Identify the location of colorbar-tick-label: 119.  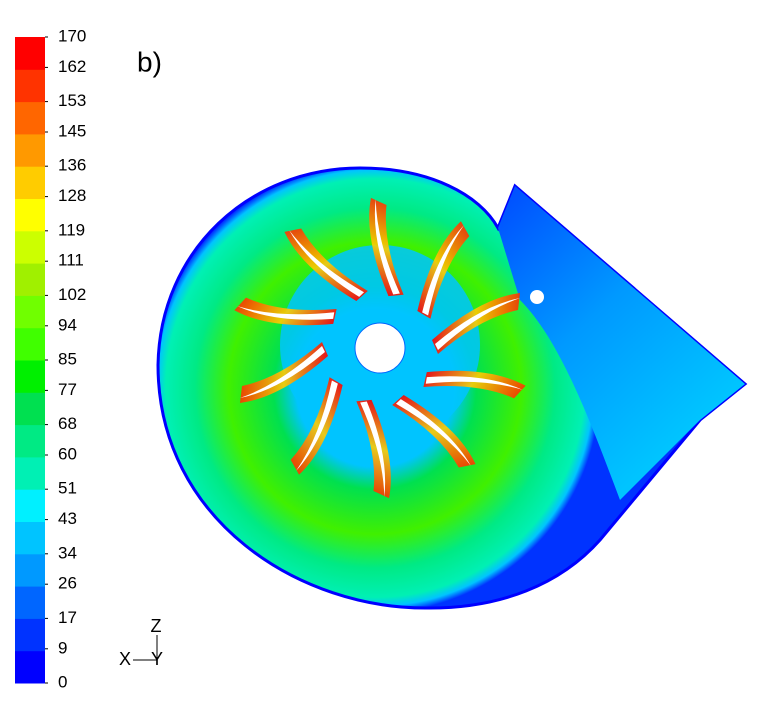
(71, 229).